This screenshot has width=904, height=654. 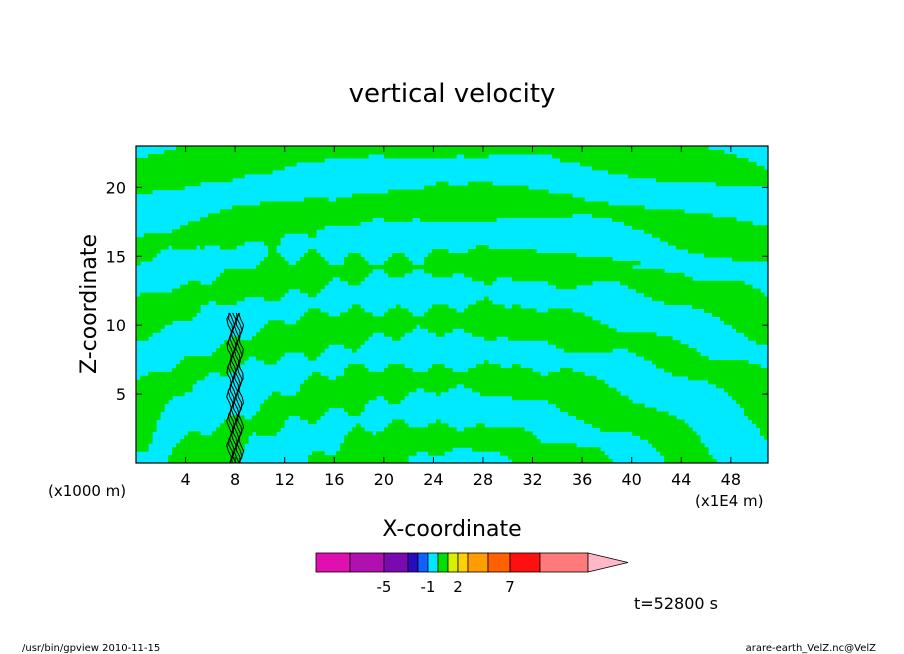 What do you see at coordinates (121, 394) in the screenshot?
I see `y-tick-label: 5` at bounding box center [121, 394].